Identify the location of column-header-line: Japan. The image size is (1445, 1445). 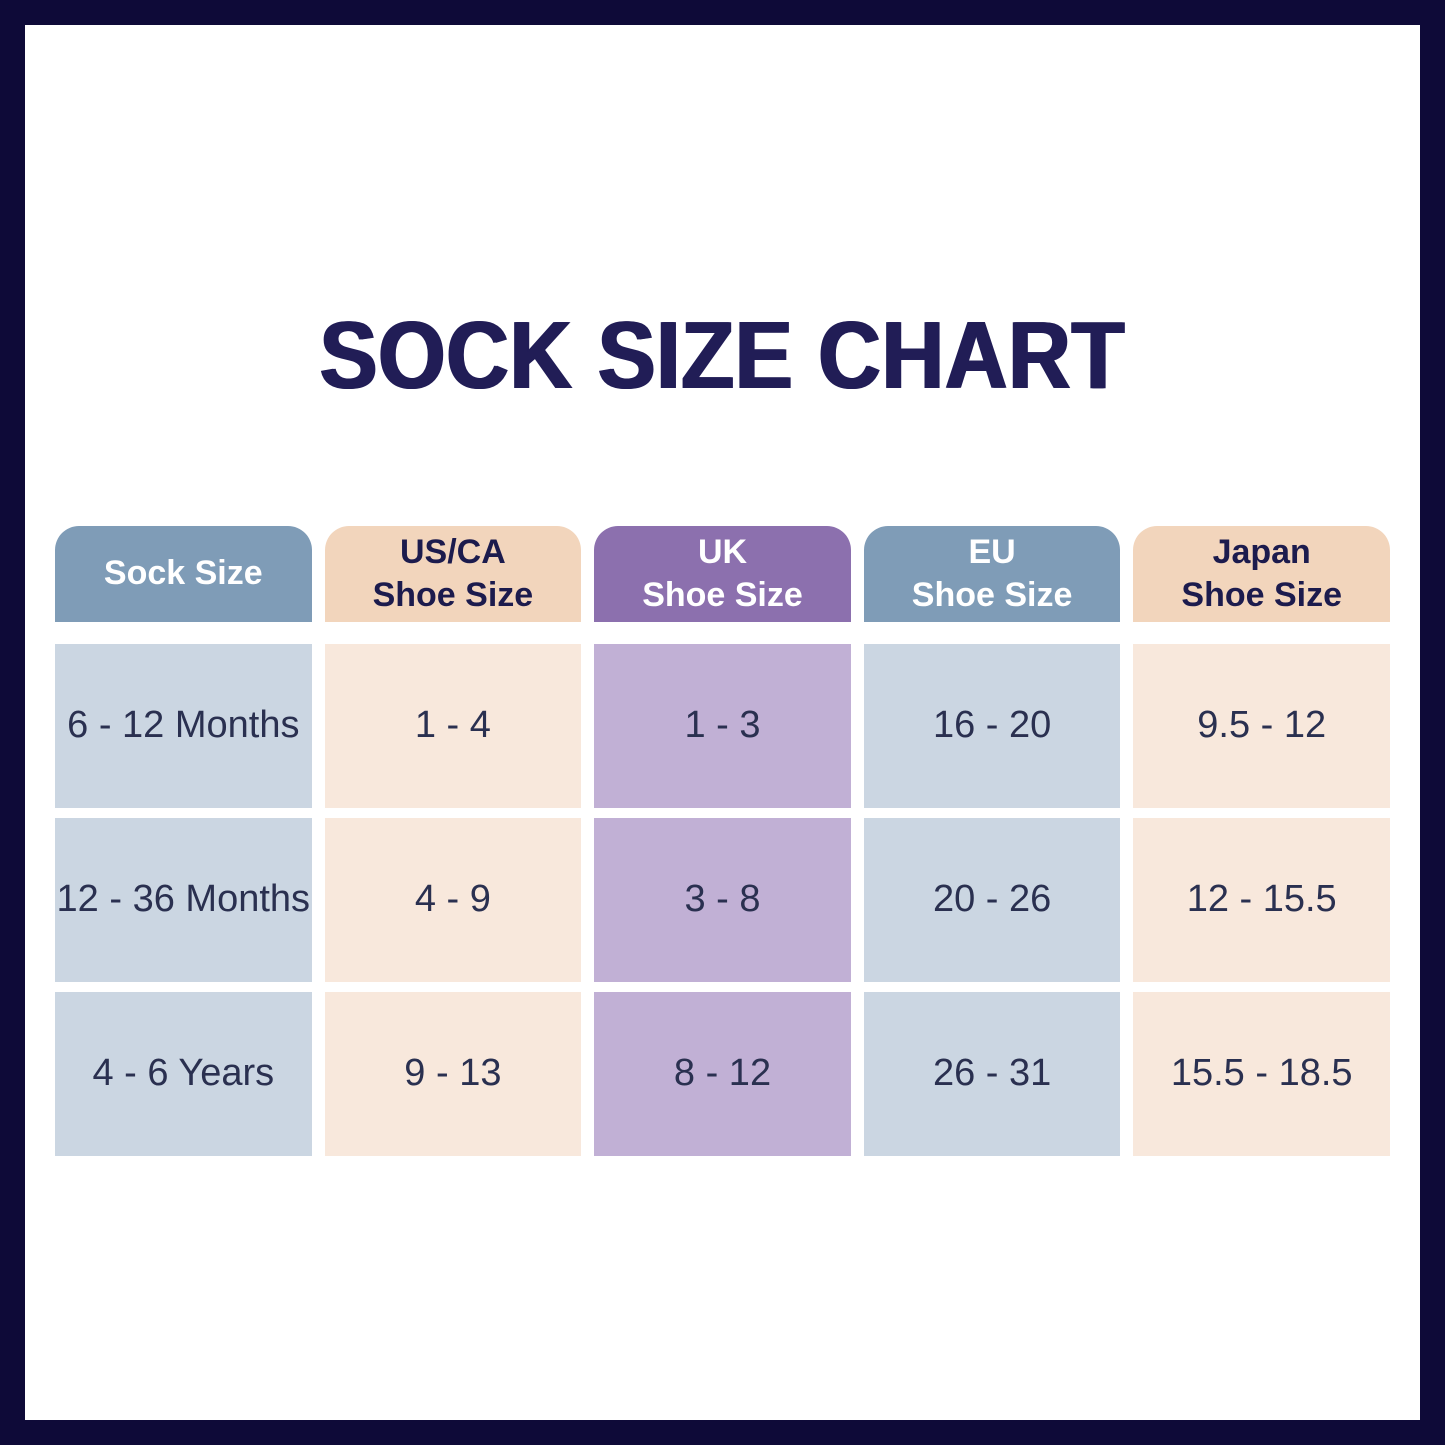
(1261, 552).